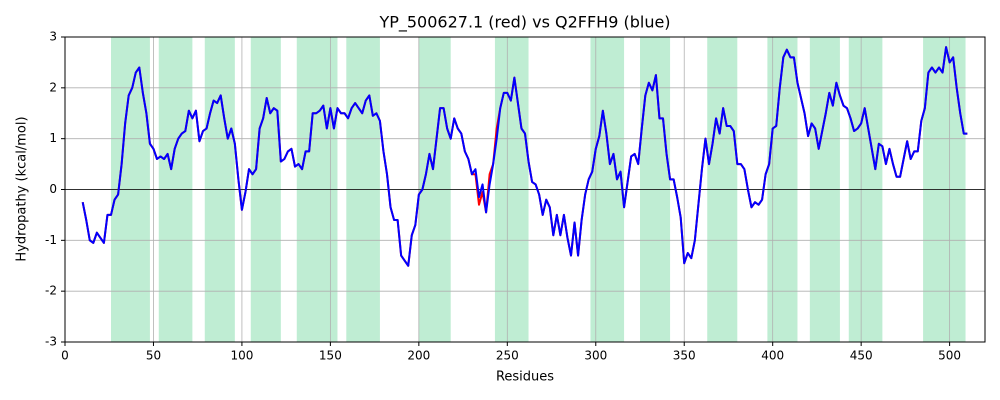  I want to click on y-tick-label: 0, so click(53, 189).